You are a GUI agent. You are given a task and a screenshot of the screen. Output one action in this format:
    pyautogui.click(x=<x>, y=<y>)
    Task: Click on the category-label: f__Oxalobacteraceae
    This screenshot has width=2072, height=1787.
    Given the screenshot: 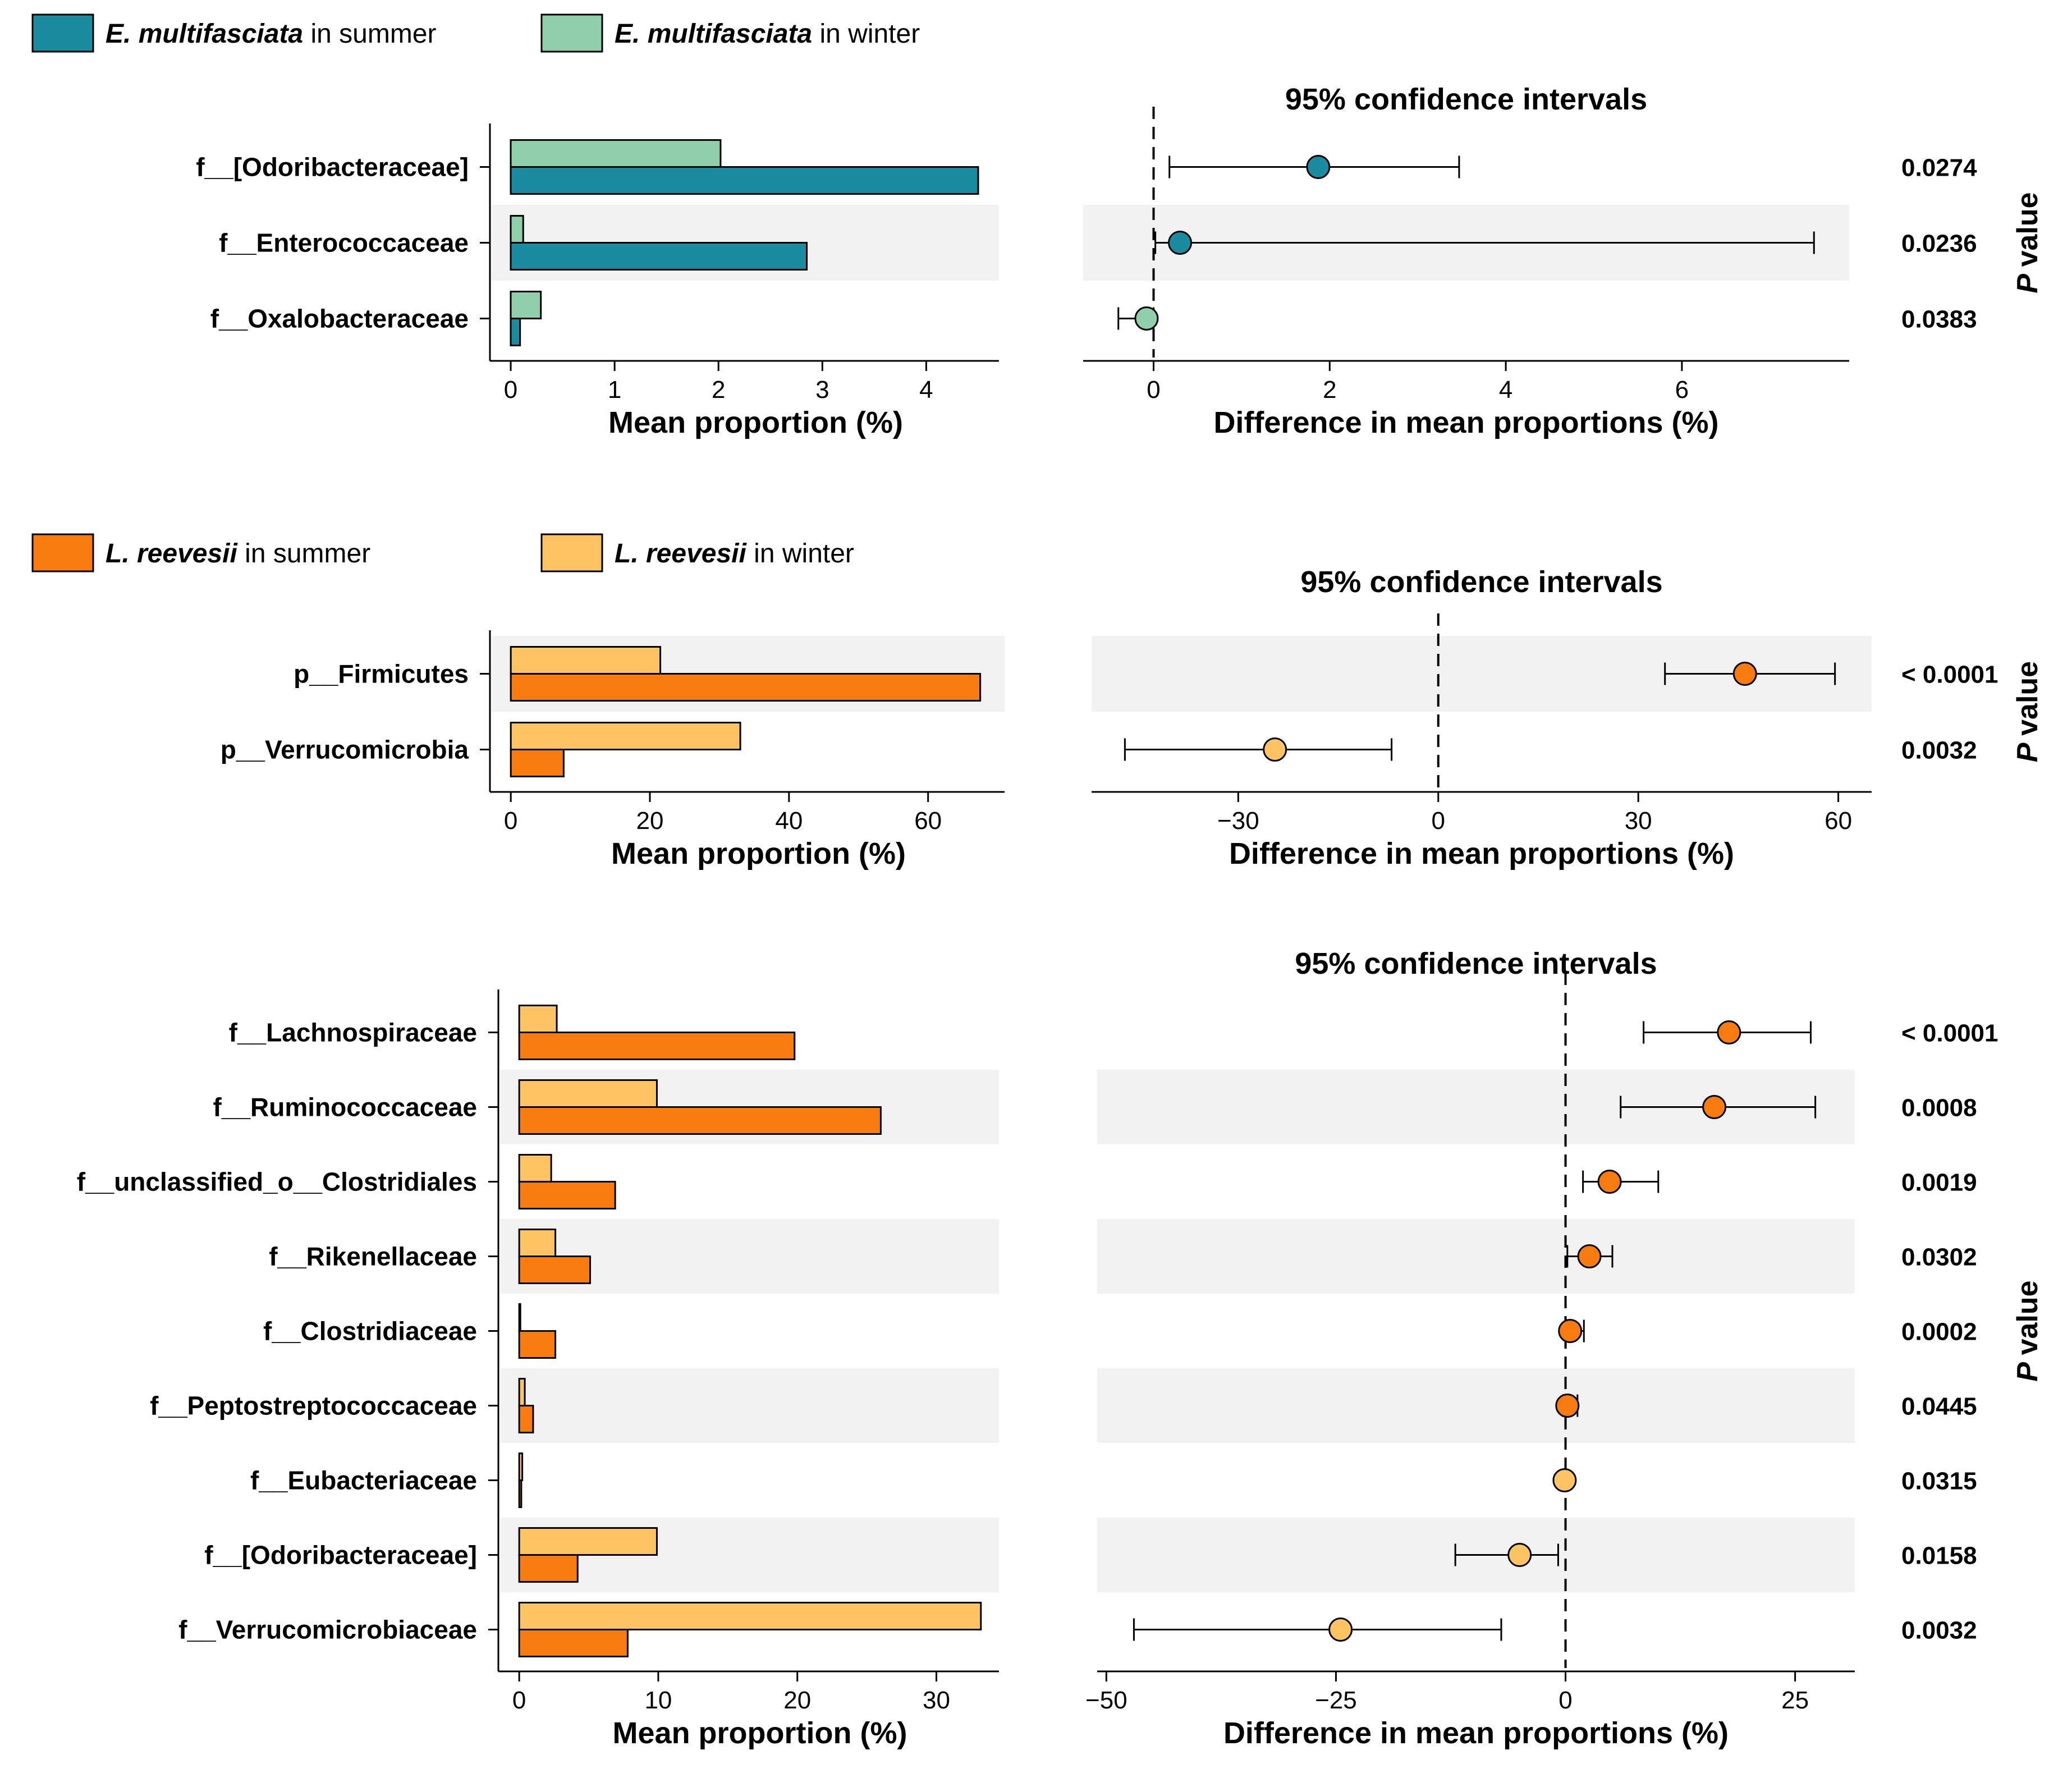 What is the action you would take?
    pyautogui.click(x=340, y=318)
    